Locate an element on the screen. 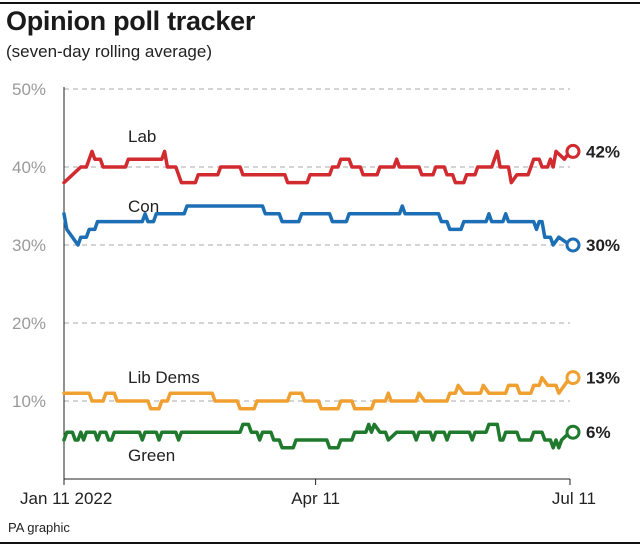 This screenshot has height=548, width=640. x-tick-label: Jan 11 2022 is located at coordinates (66, 498).